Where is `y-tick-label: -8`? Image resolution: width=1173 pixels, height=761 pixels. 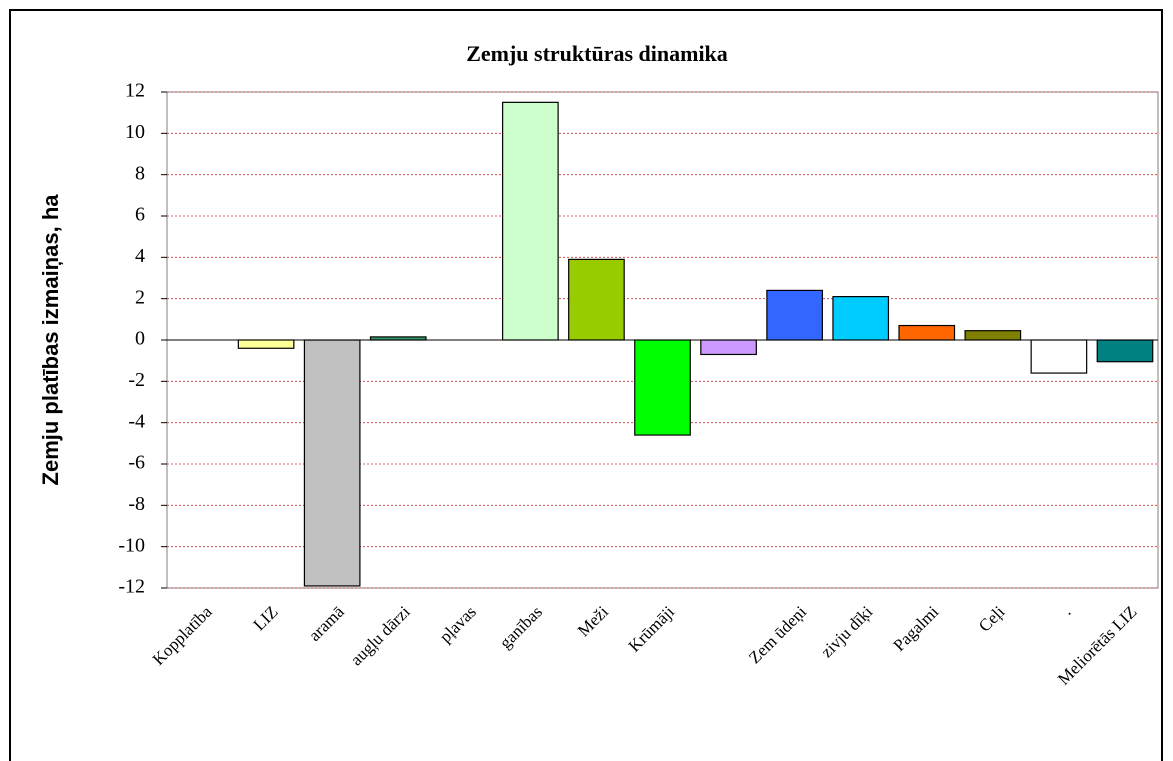 y-tick-label: -8 is located at coordinates (136, 504).